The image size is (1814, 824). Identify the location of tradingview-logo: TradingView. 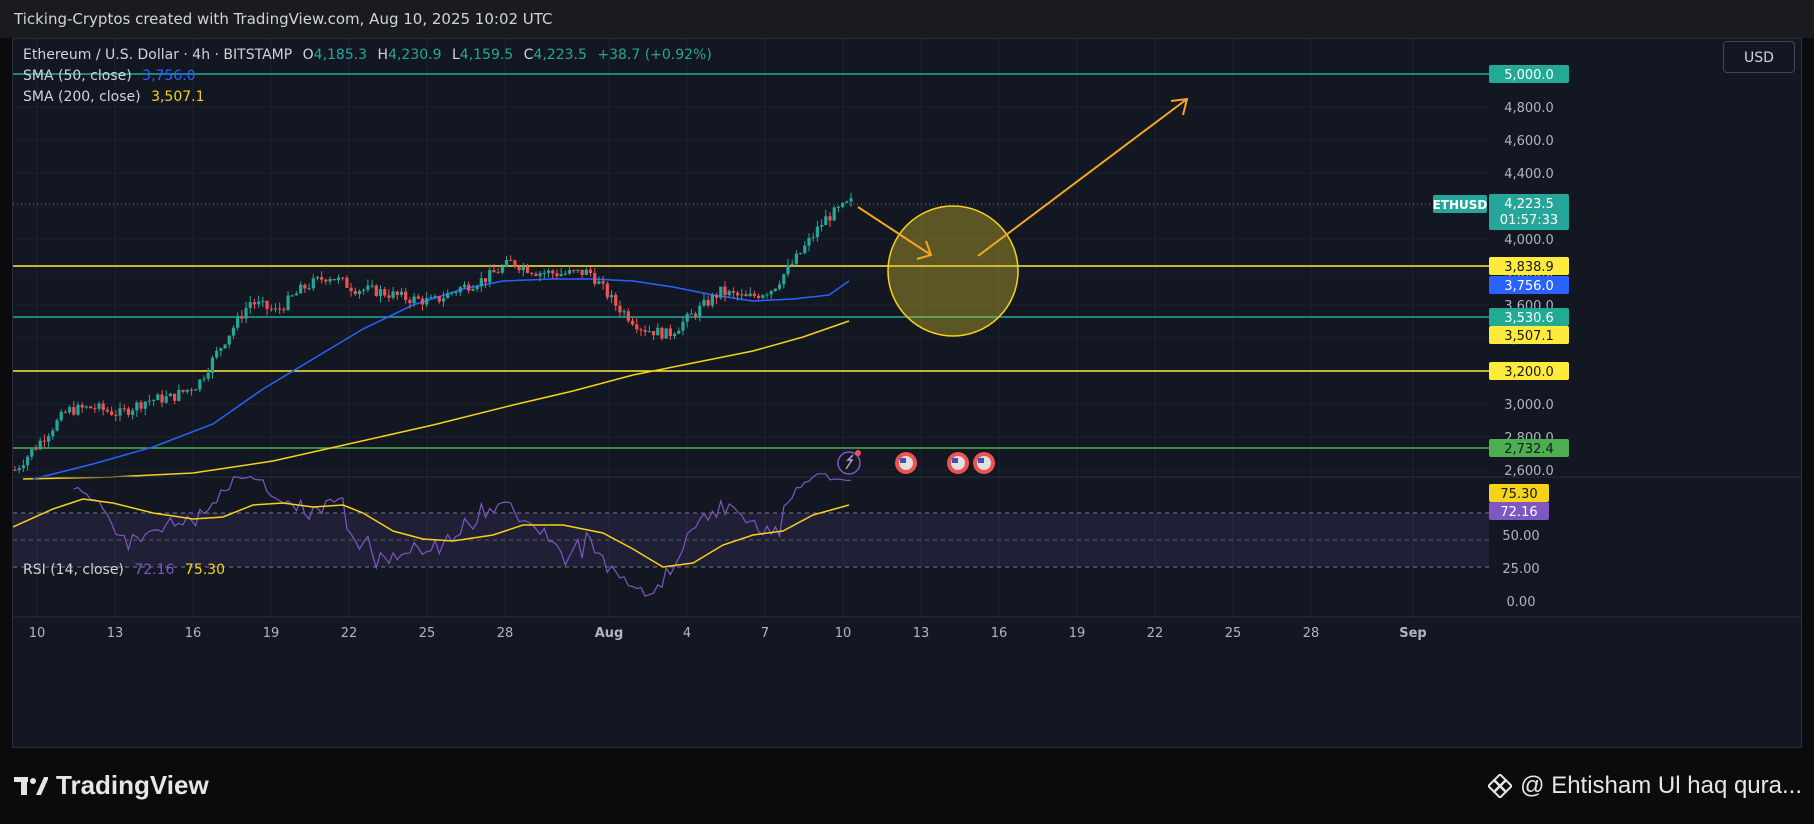
(111, 785).